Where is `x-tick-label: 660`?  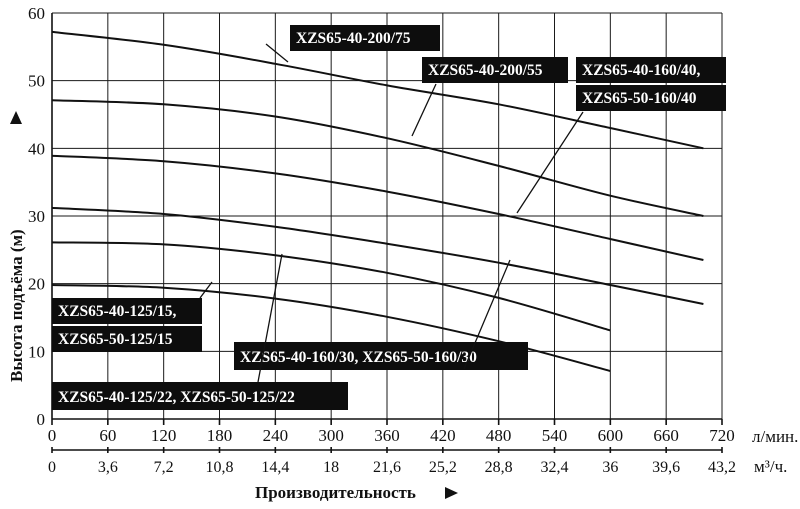 x-tick-label: 660 is located at coordinates (666, 435).